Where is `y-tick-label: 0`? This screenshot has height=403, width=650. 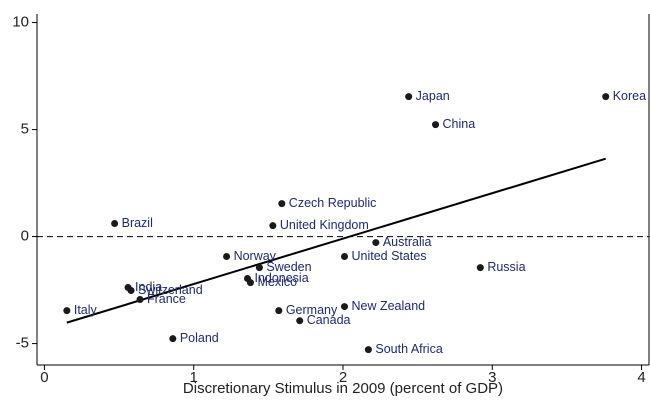
y-tick-label: 0 is located at coordinates (25, 236).